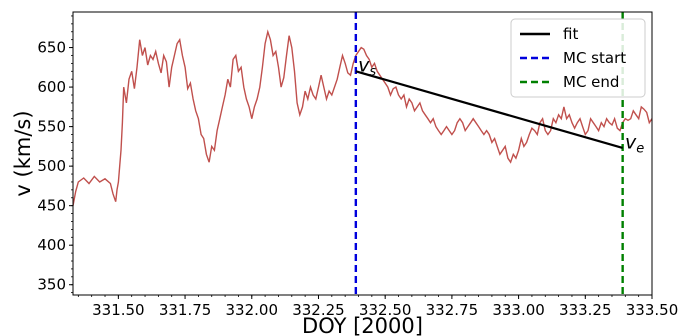 Image resolution: width=682 pixels, height=336 pixels. Describe the element at coordinates (452, 310) in the screenshot. I see `x-tick-label: 332.75` at that location.